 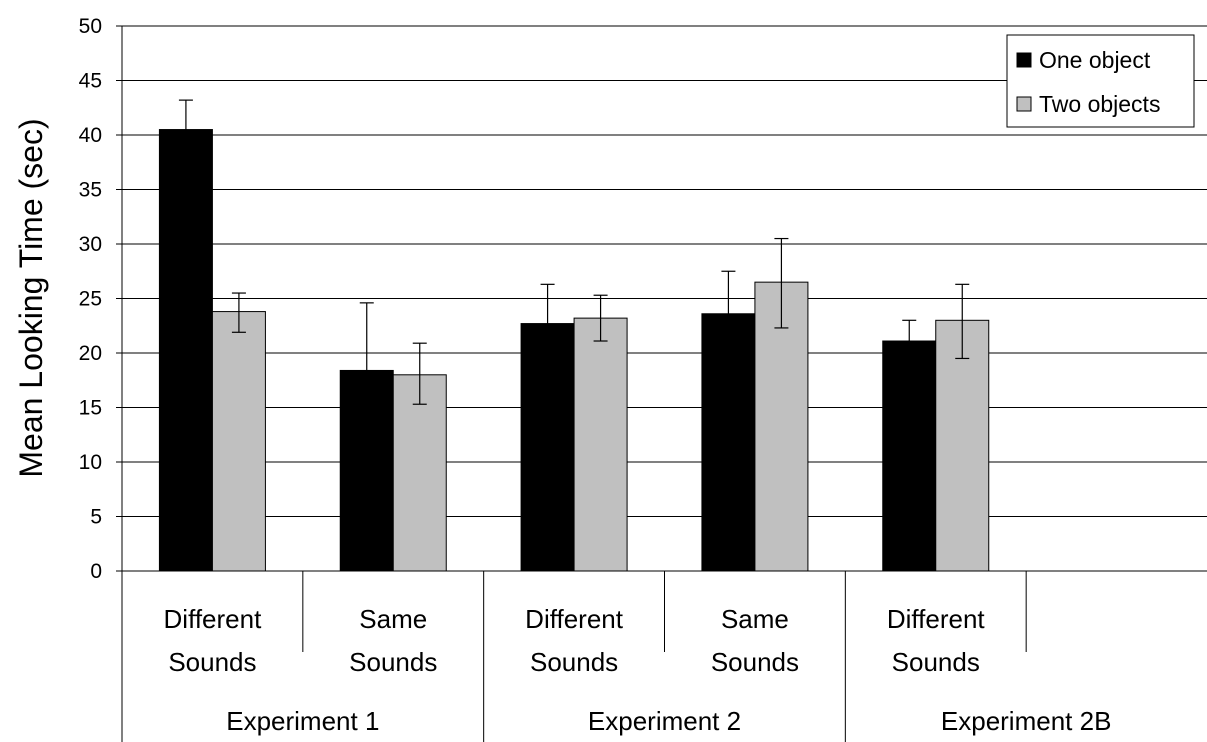 I want to click on y-axis-label: Mean Looking Time (sec), so click(x=31, y=297).